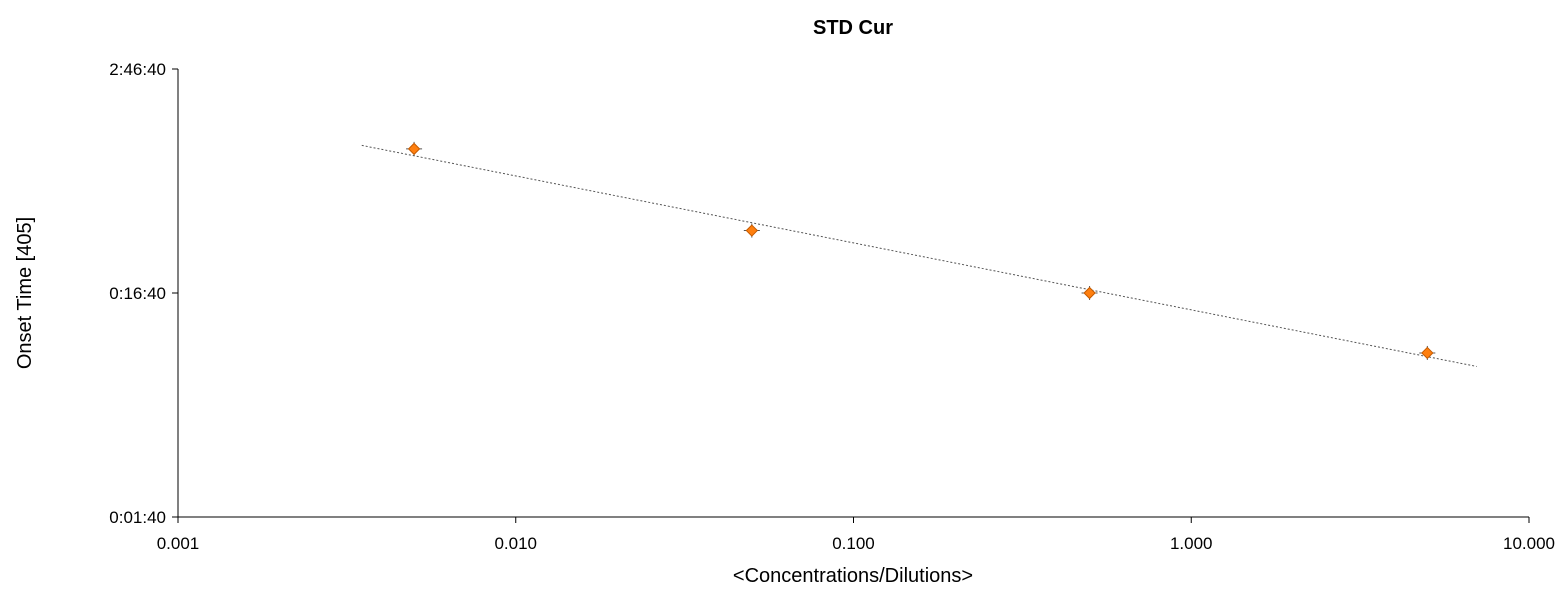 The image size is (1568, 593). Describe the element at coordinates (137, 517) in the screenshot. I see `y-tick-label: 0:01:40` at that location.